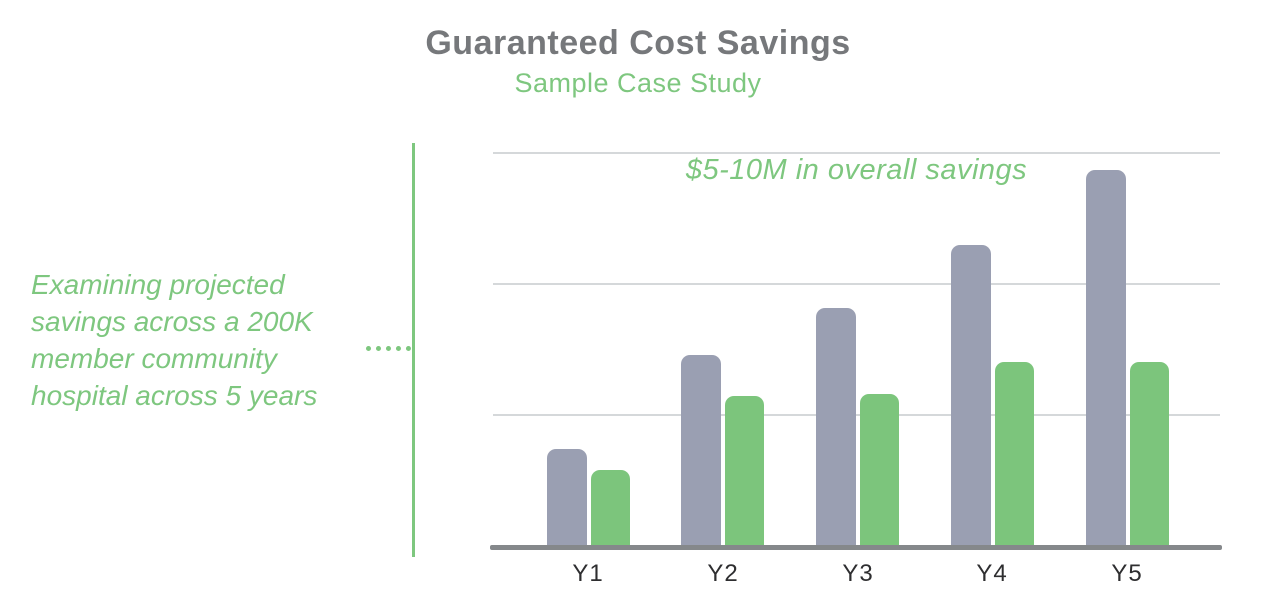 This screenshot has height=602, width=1276. Describe the element at coordinates (638, 83) in the screenshot. I see `chart-subtitle: Sample Case Study` at that location.